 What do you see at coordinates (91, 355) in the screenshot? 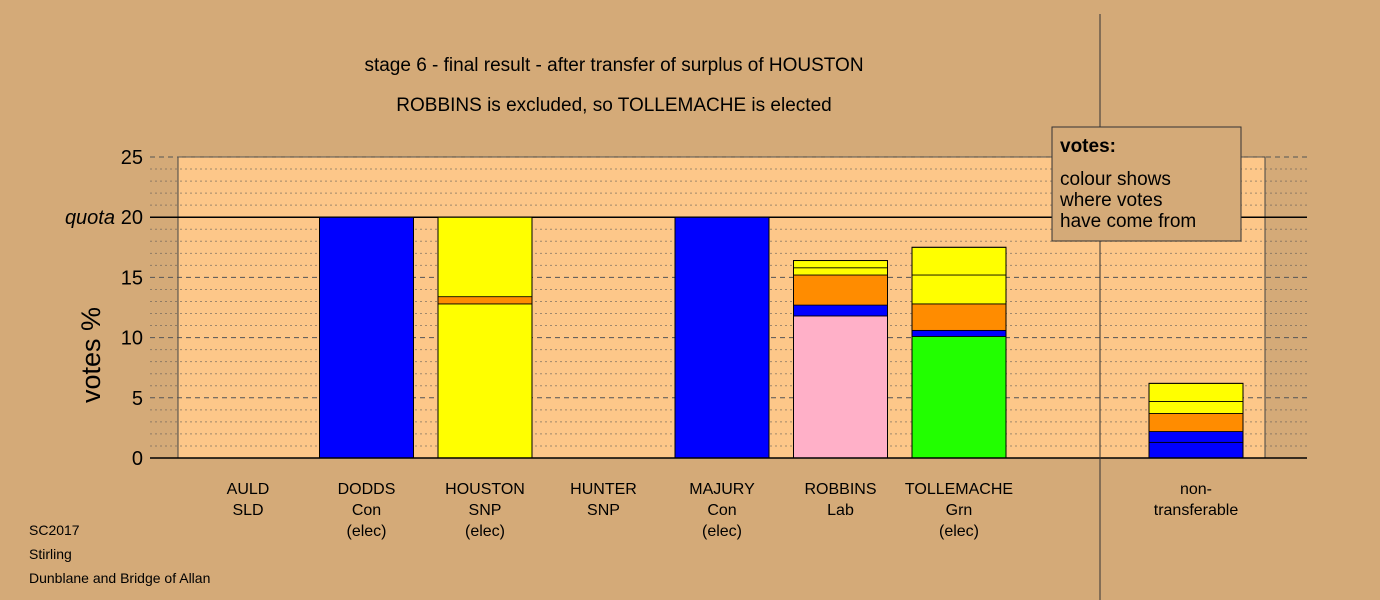
I see `y-axis-label: votes %` at bounding box center [91, 355].